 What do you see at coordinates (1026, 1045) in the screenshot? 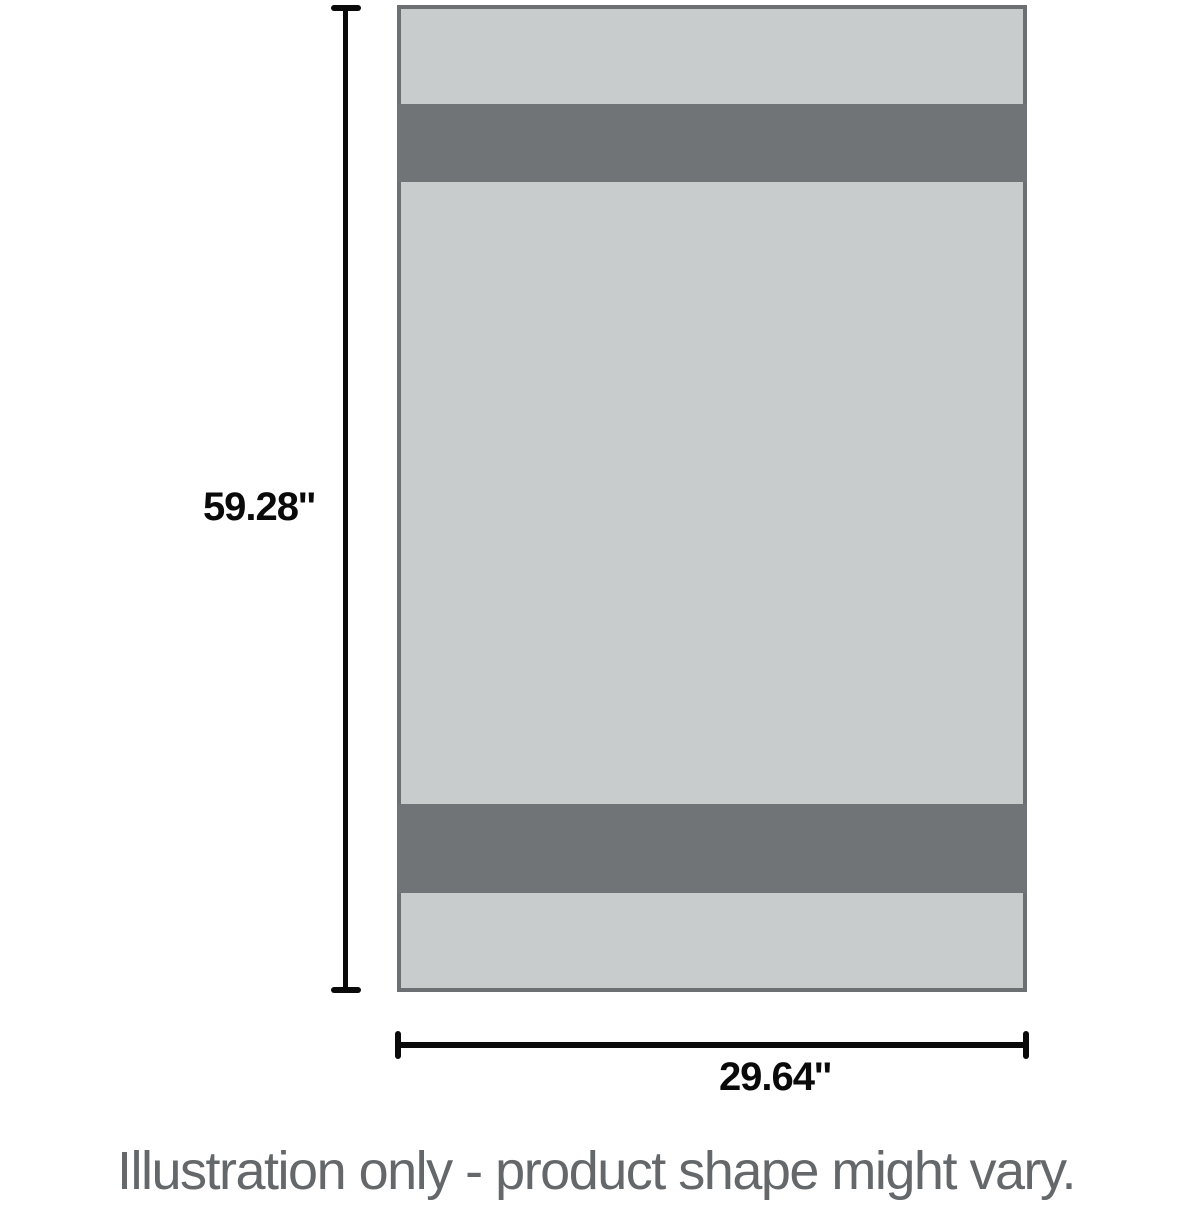
I see `width-dimension-cap-right` at bounding box center [1026, 1045].